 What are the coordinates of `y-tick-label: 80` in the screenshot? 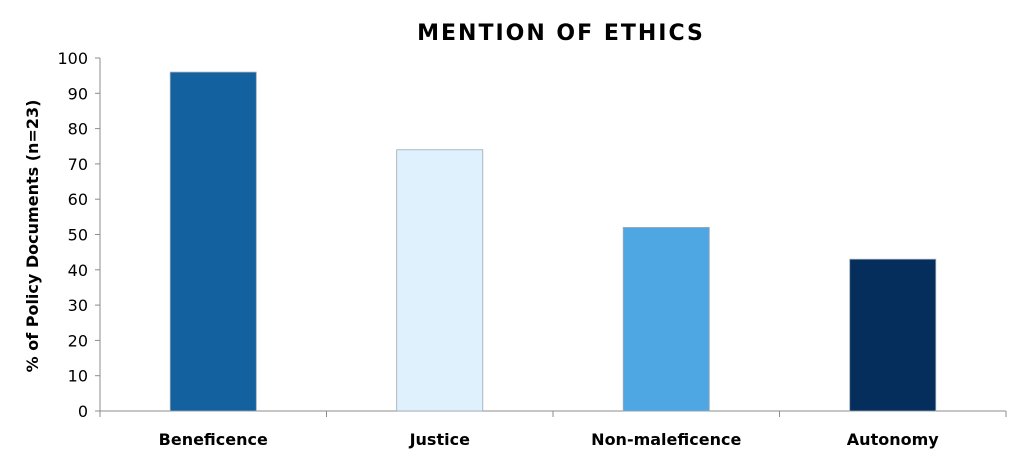 It's located at (78, 129).